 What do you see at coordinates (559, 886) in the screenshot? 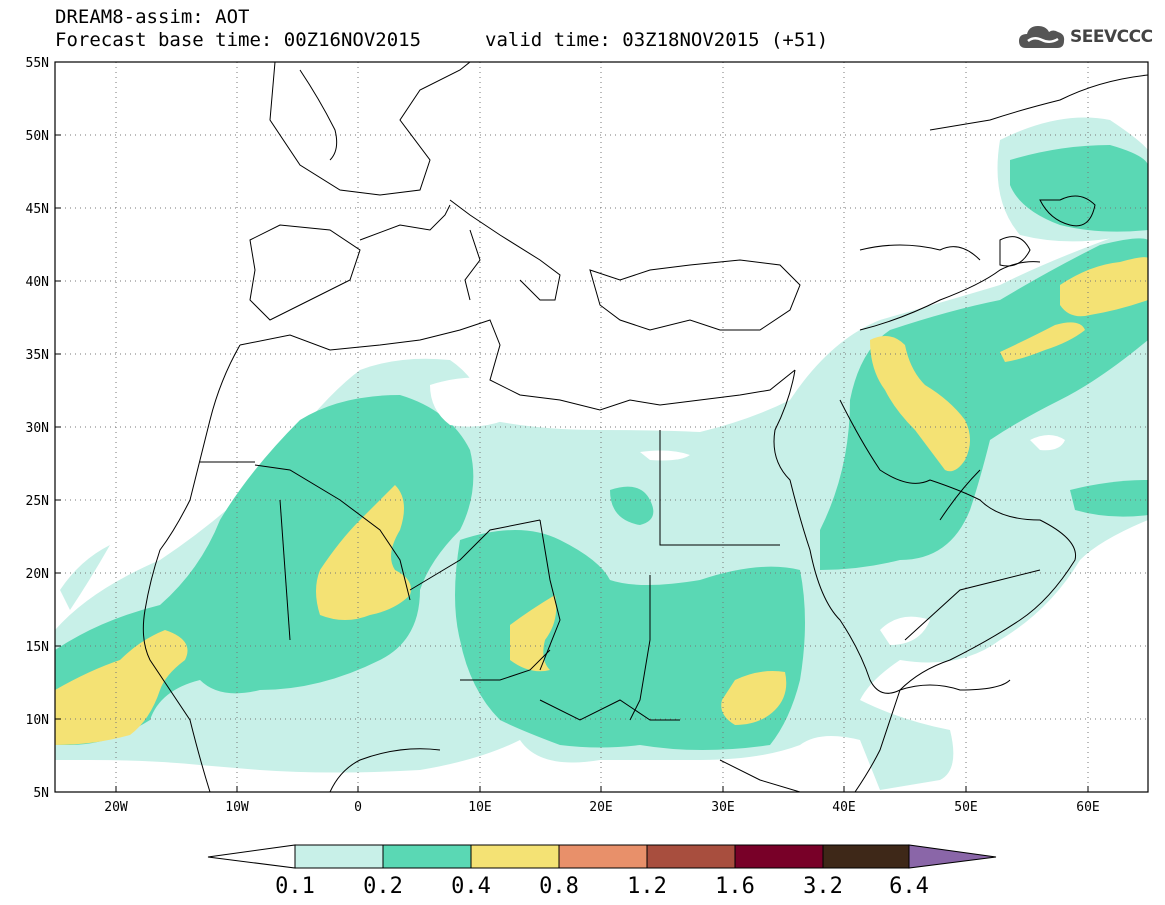
I see `colorbar-label: 0.8` at bounding box center [559, 886].